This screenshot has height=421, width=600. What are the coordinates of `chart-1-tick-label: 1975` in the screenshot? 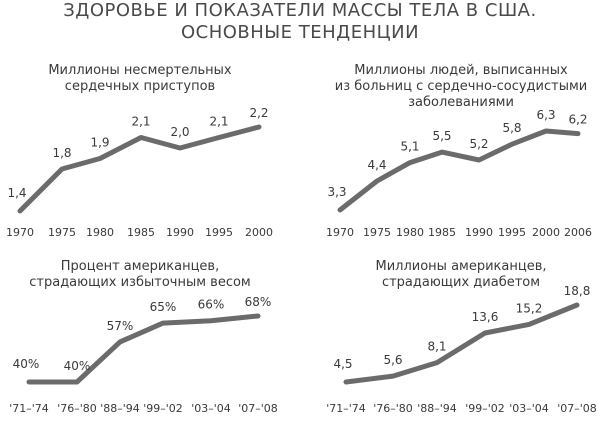 It's located at (62, 232).